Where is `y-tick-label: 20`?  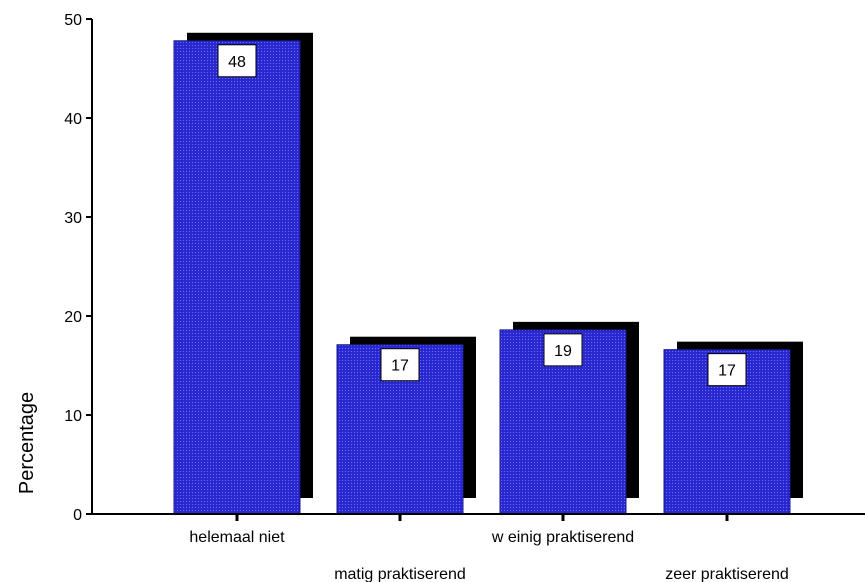 y-tick-label: 20 is located at coordinates (73, 317).